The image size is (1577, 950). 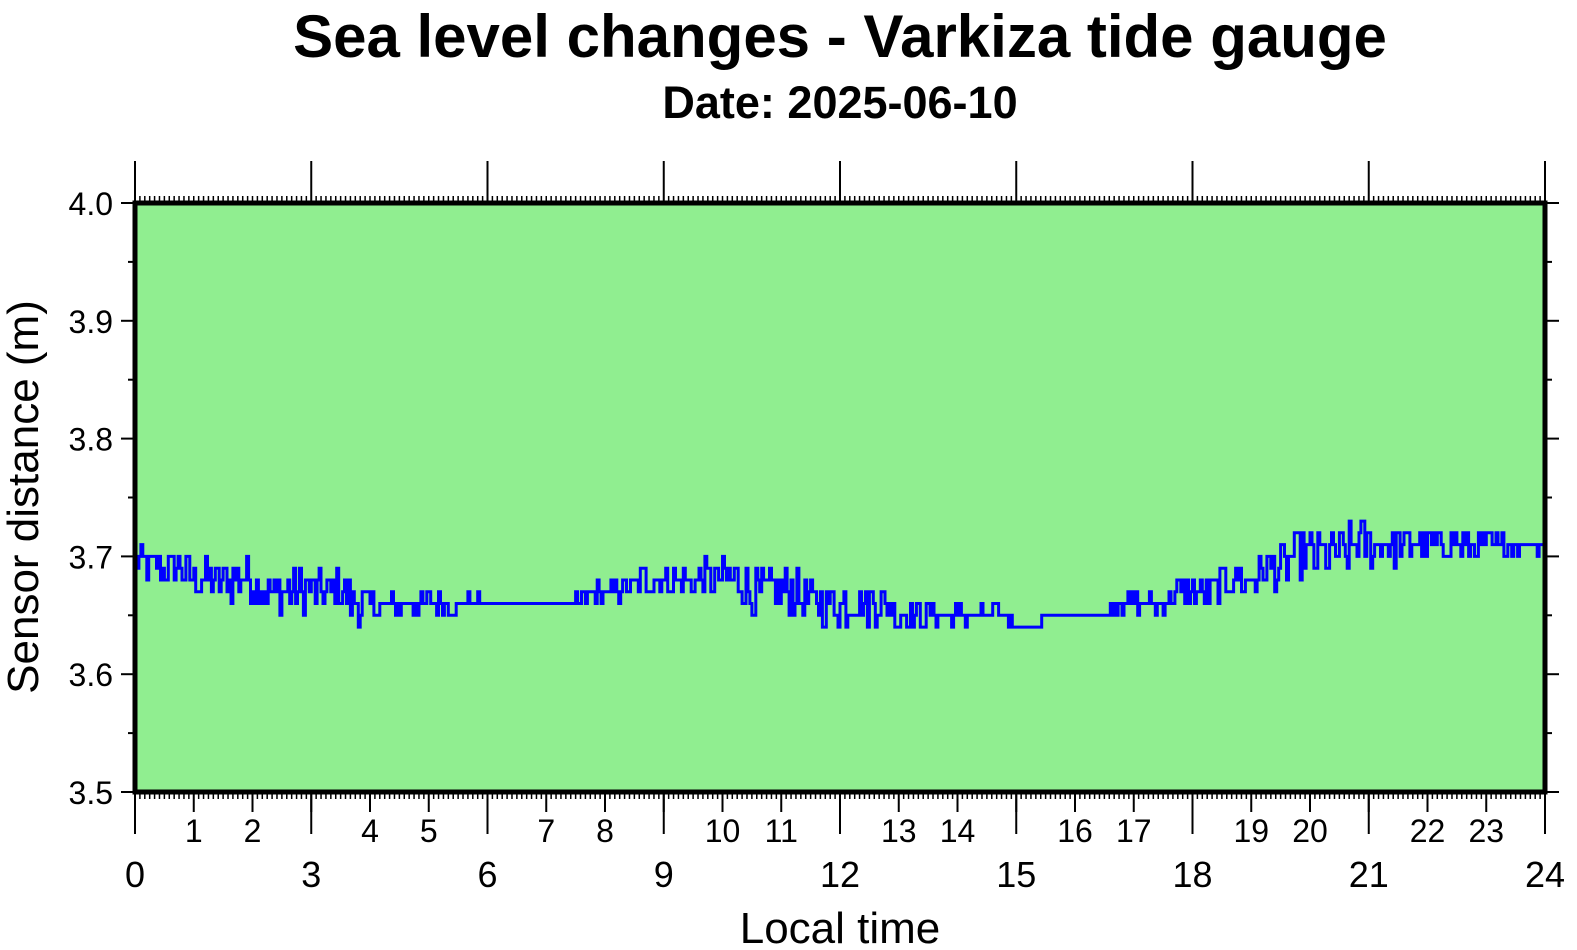 What do you see at coordinates (840, 36) in the screenshot?
I see `chart-title: Sea level changes - Varkiza tide gauge` at bounding box center [840, 36].